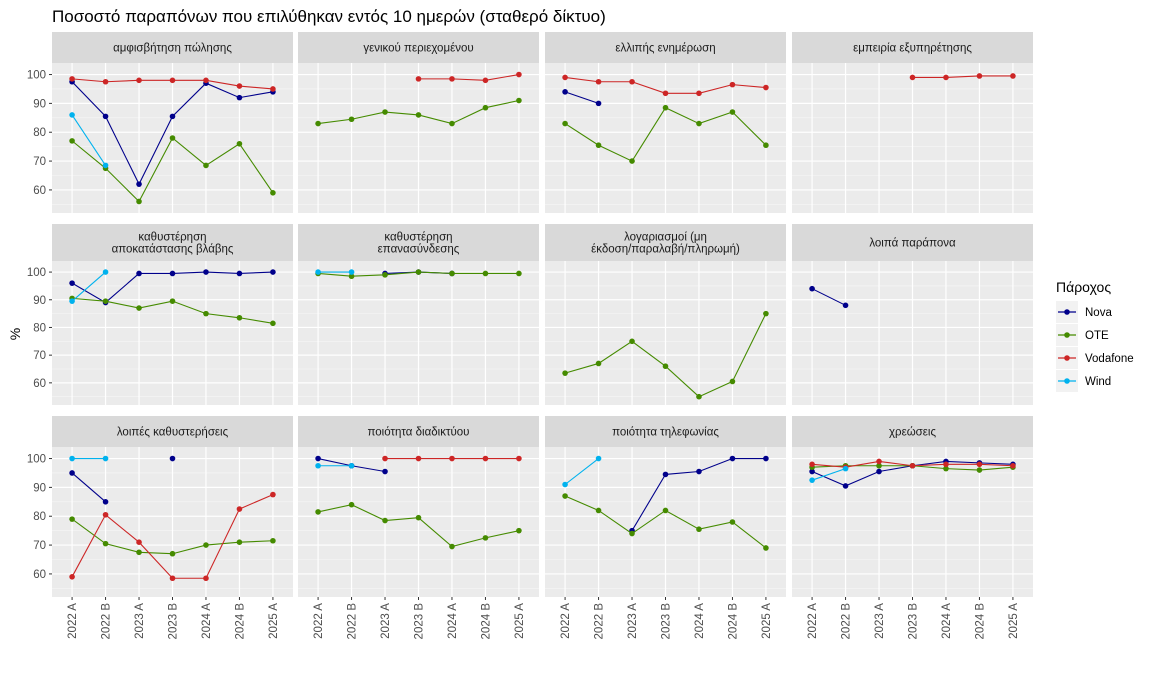 The width and height of the screenshot is (1152, 677). What do you see at coordinates (39, 488) in the screenshot?
I see `y-tick-label: 90` at bounding box center [39, 488].